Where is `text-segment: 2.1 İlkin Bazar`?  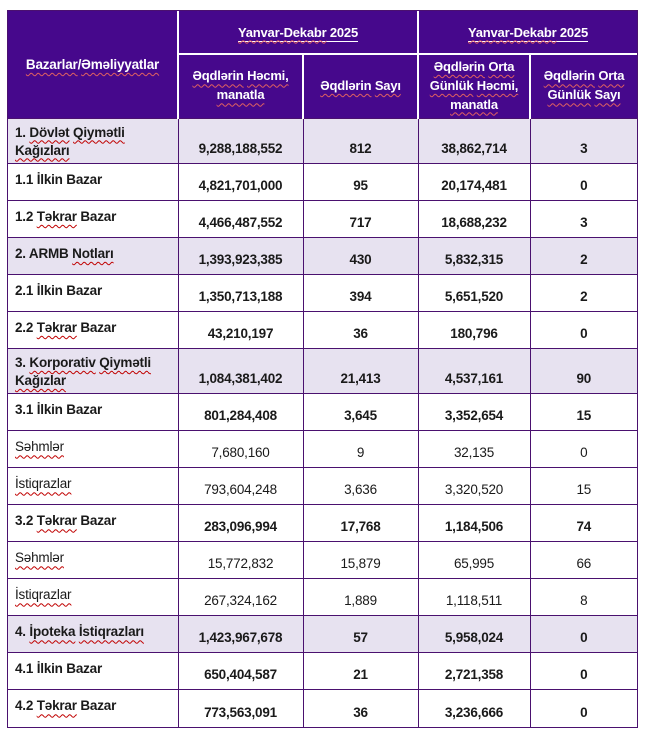 text-segment: 2.1 İlkin Bazar is located at coordinates (59, 290).